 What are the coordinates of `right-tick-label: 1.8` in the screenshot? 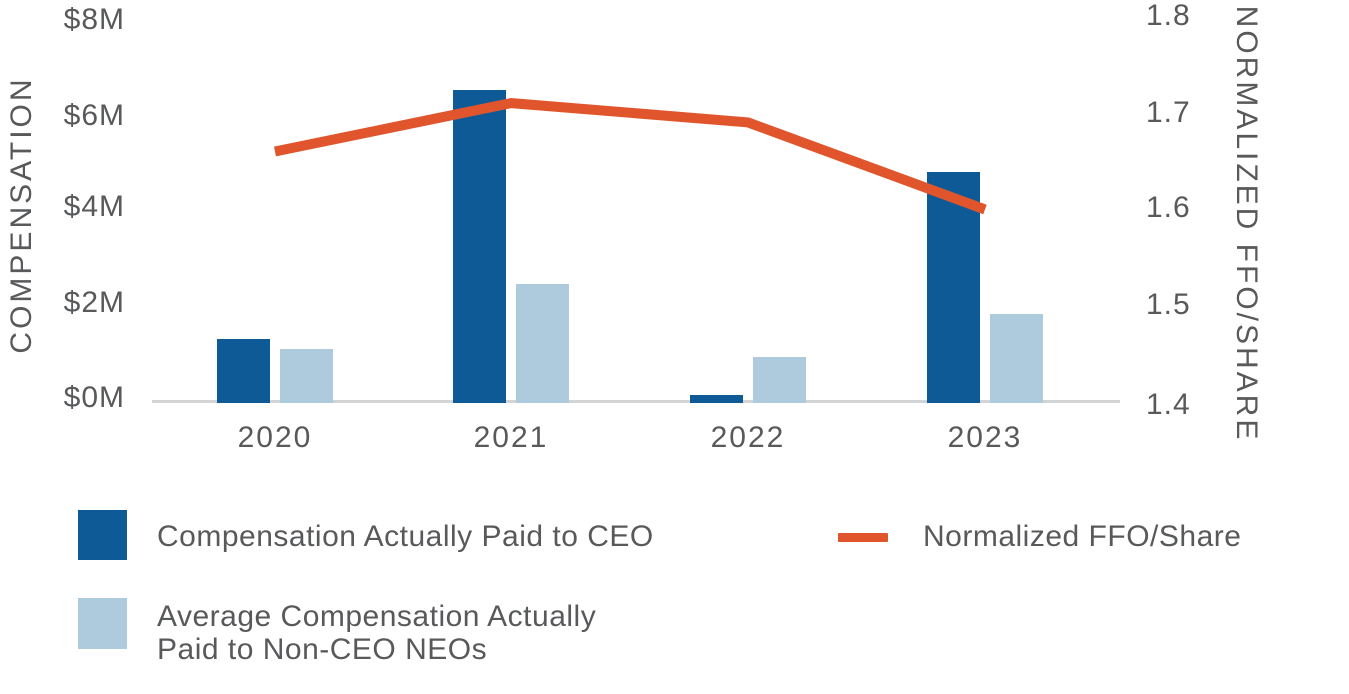 It's located at (1168, 16).